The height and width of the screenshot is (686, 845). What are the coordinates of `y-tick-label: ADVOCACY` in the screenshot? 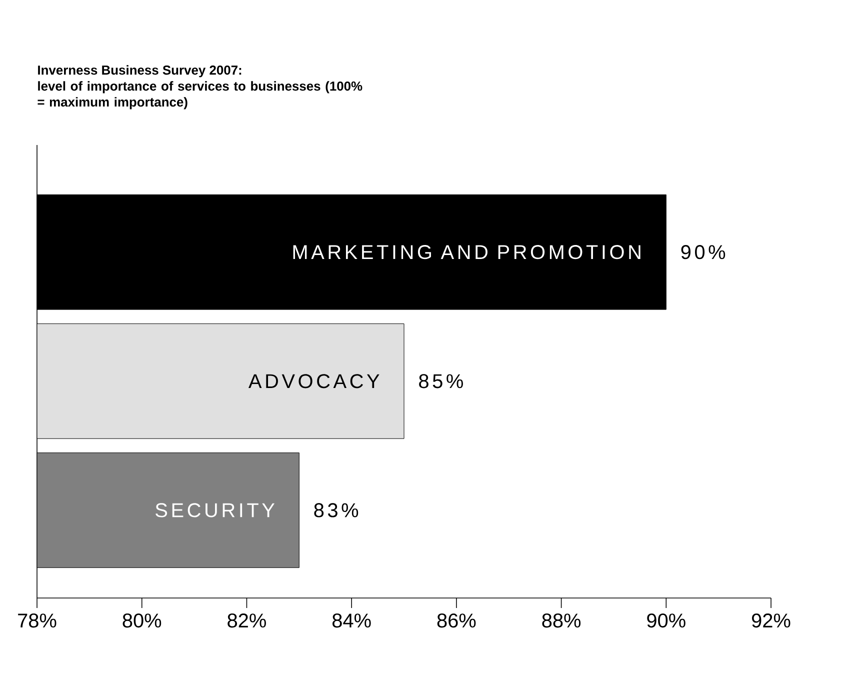 It's located at (314, 381).